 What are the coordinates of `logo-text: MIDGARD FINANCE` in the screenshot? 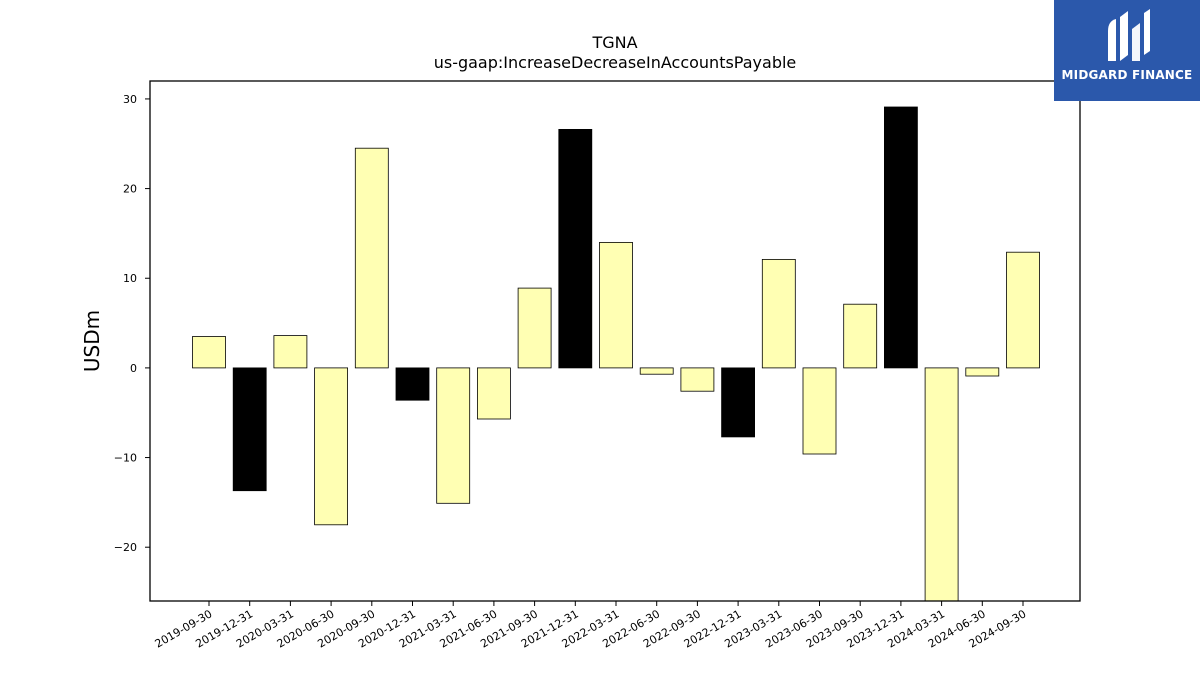 It's located at (1127, 75).